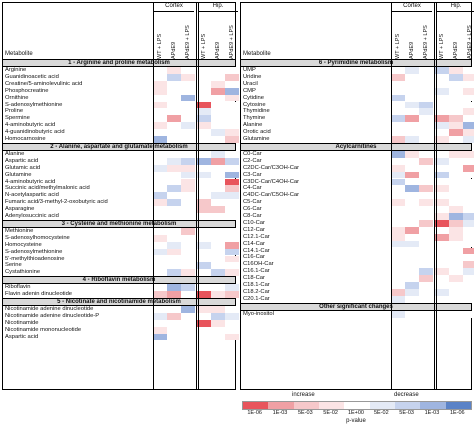 The image size is (474, 427). What do you see at coordinates (17, 118) in the screenshot?
I see `metabolite-name: Spermine` at bounding box center [17, 118].